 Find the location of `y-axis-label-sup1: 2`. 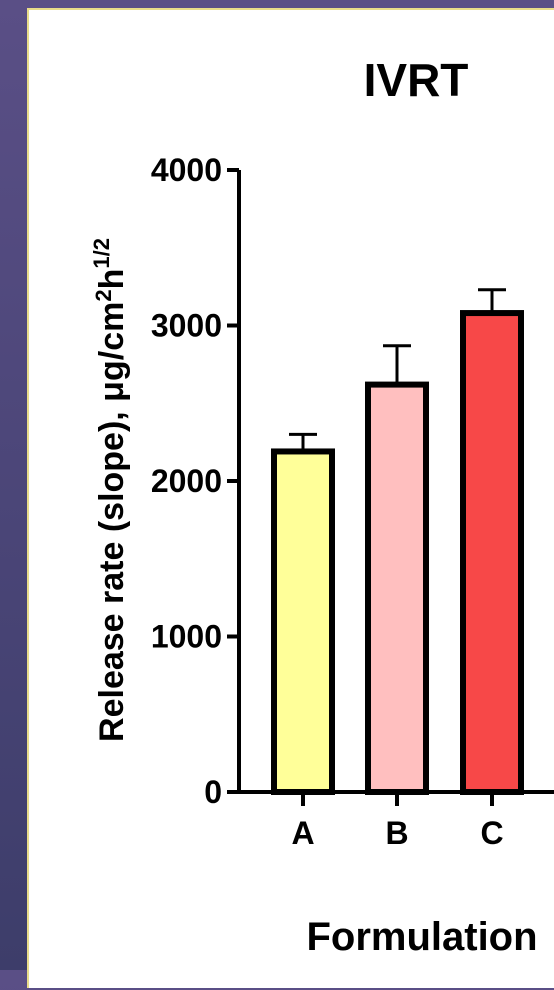

y-axis-label-sup1: 2 is located at coordinates (103, 295).